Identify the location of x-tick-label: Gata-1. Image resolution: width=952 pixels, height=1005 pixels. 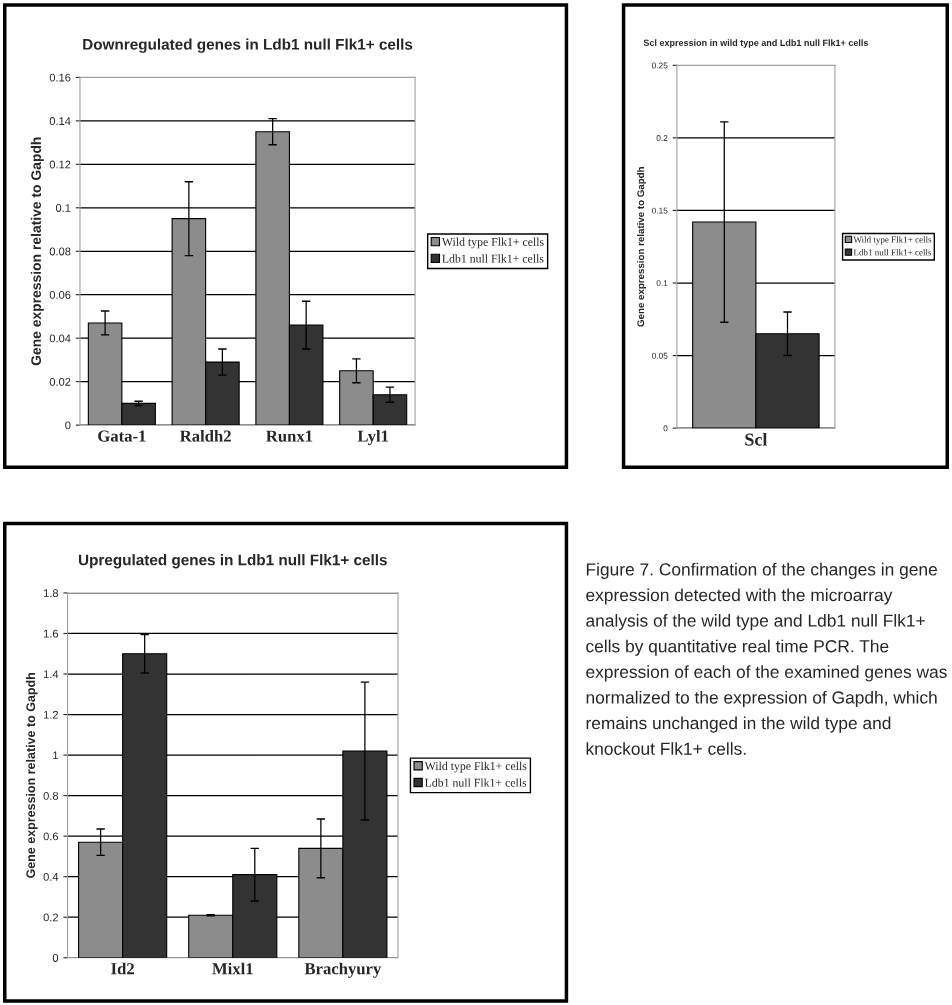
(122, 436).